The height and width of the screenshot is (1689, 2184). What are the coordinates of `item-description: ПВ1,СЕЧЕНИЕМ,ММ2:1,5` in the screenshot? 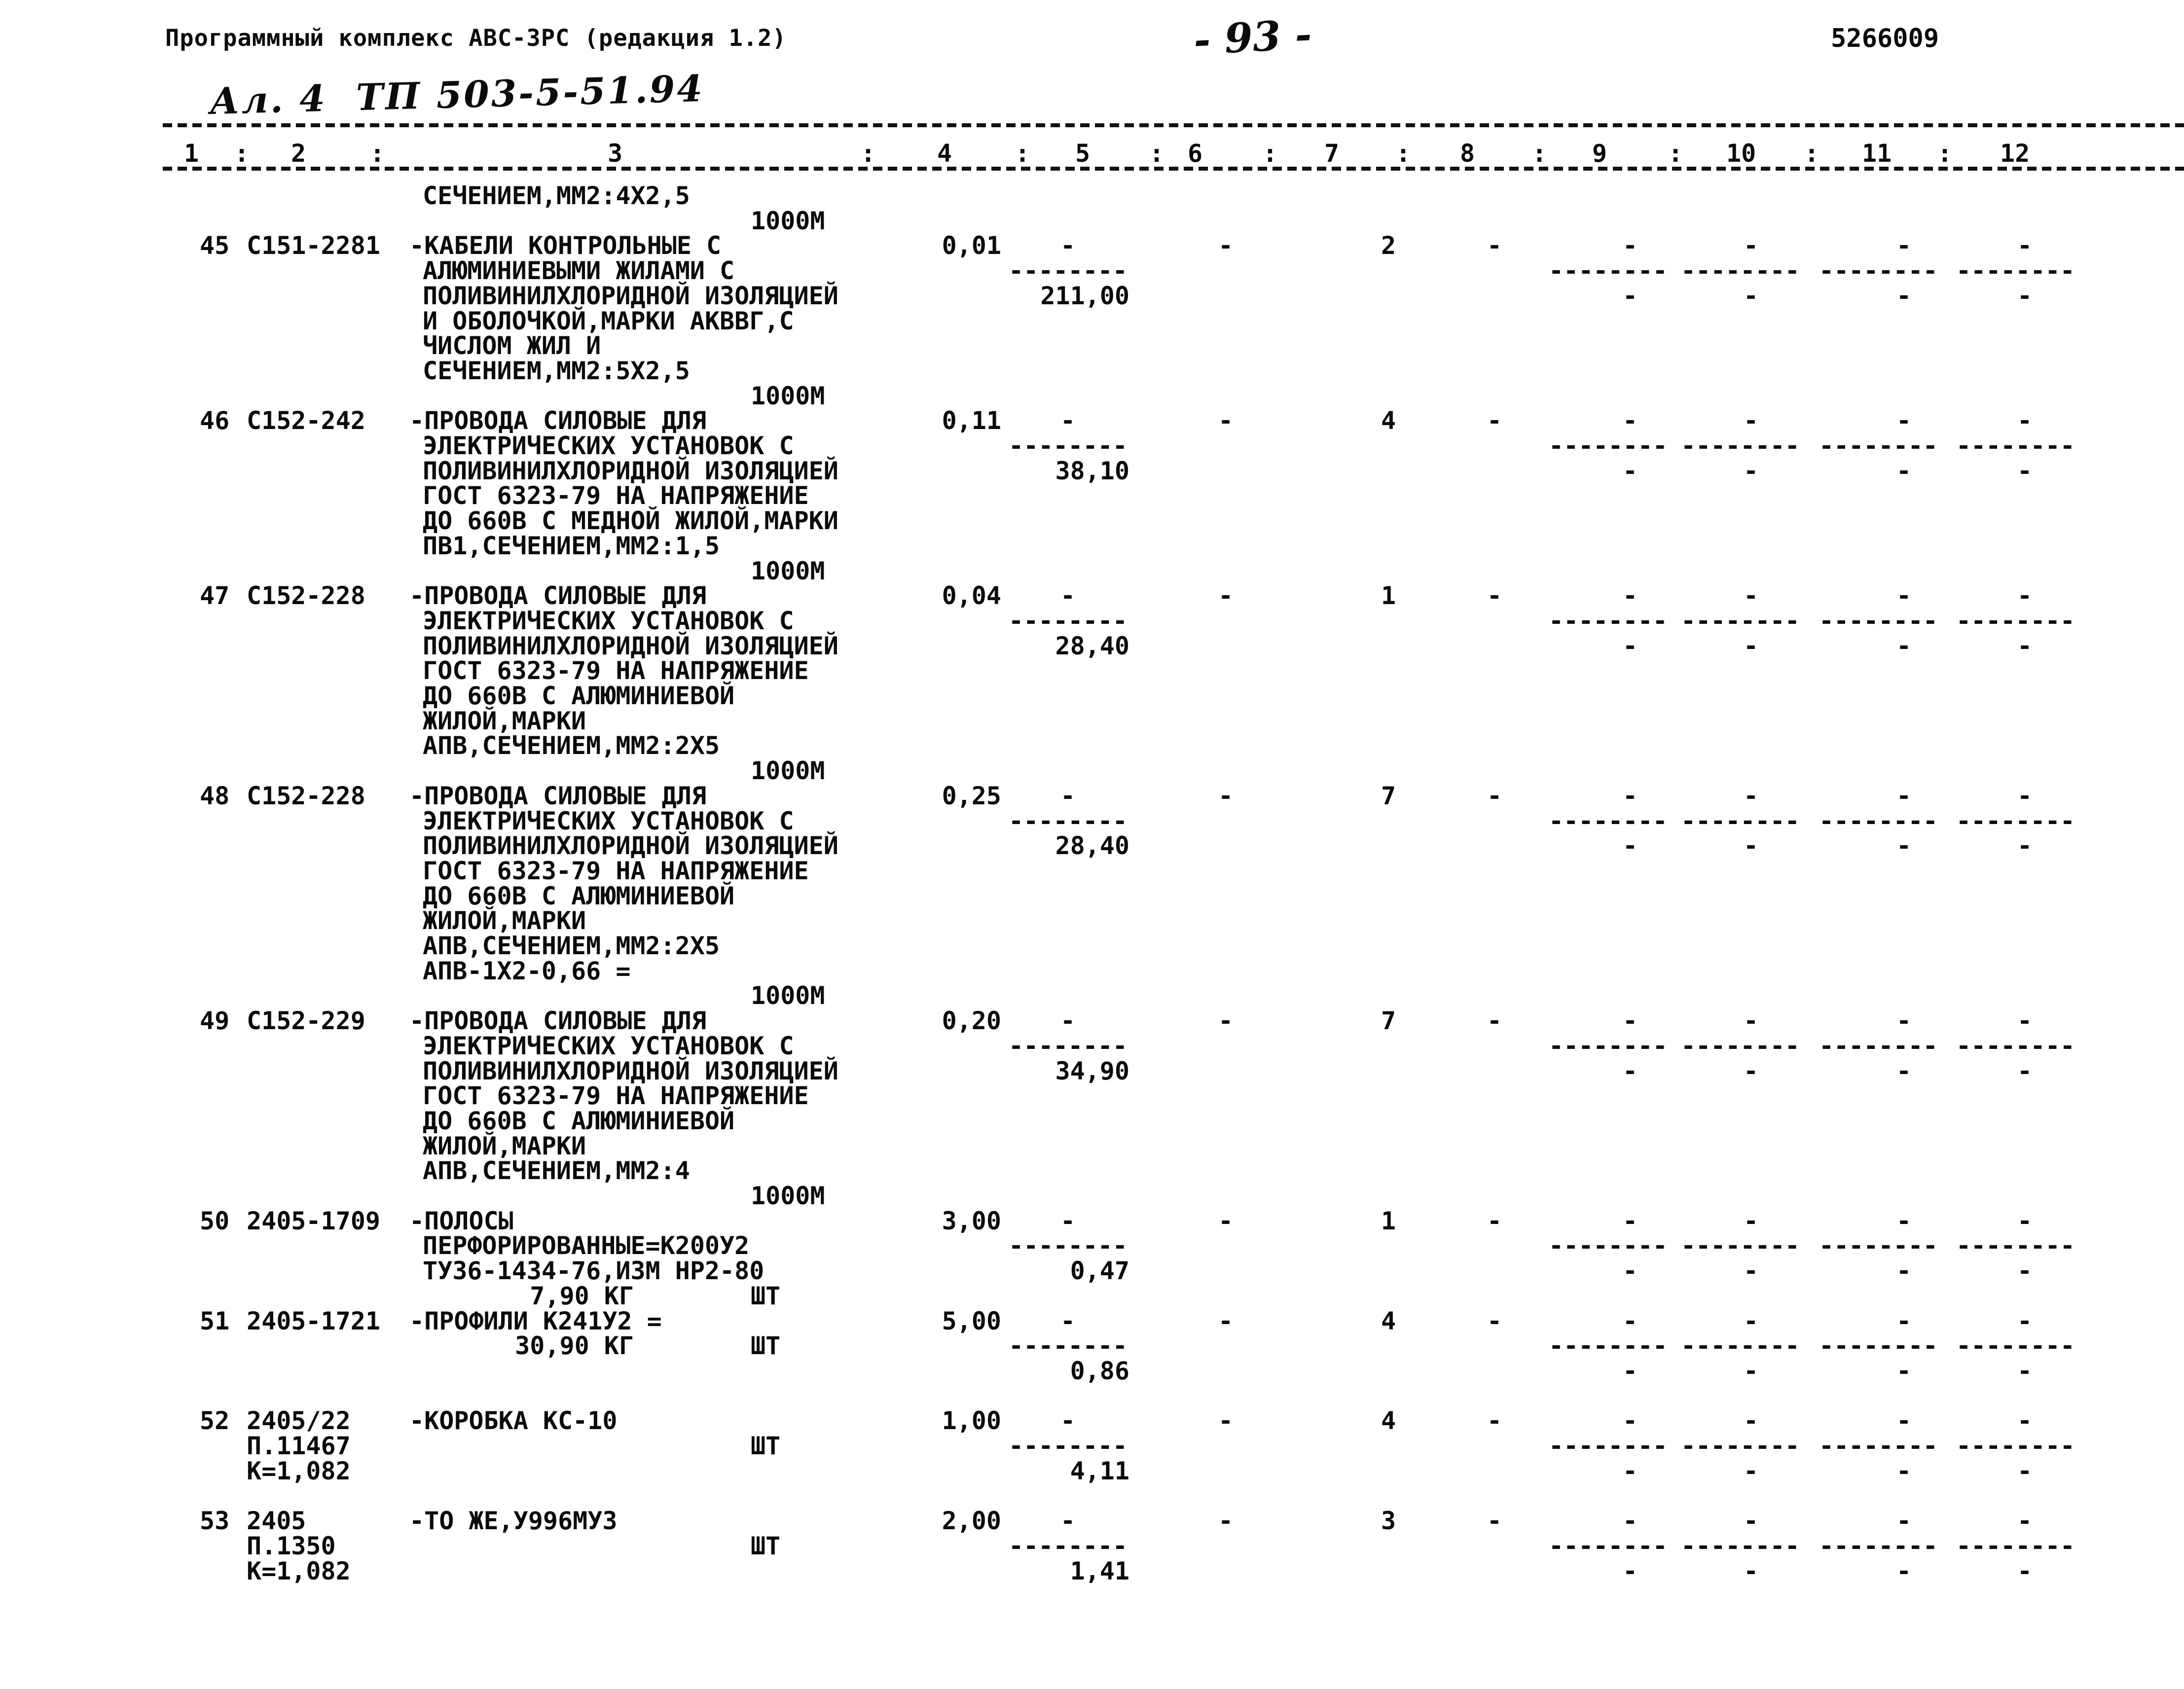 It's located at (571, 546).